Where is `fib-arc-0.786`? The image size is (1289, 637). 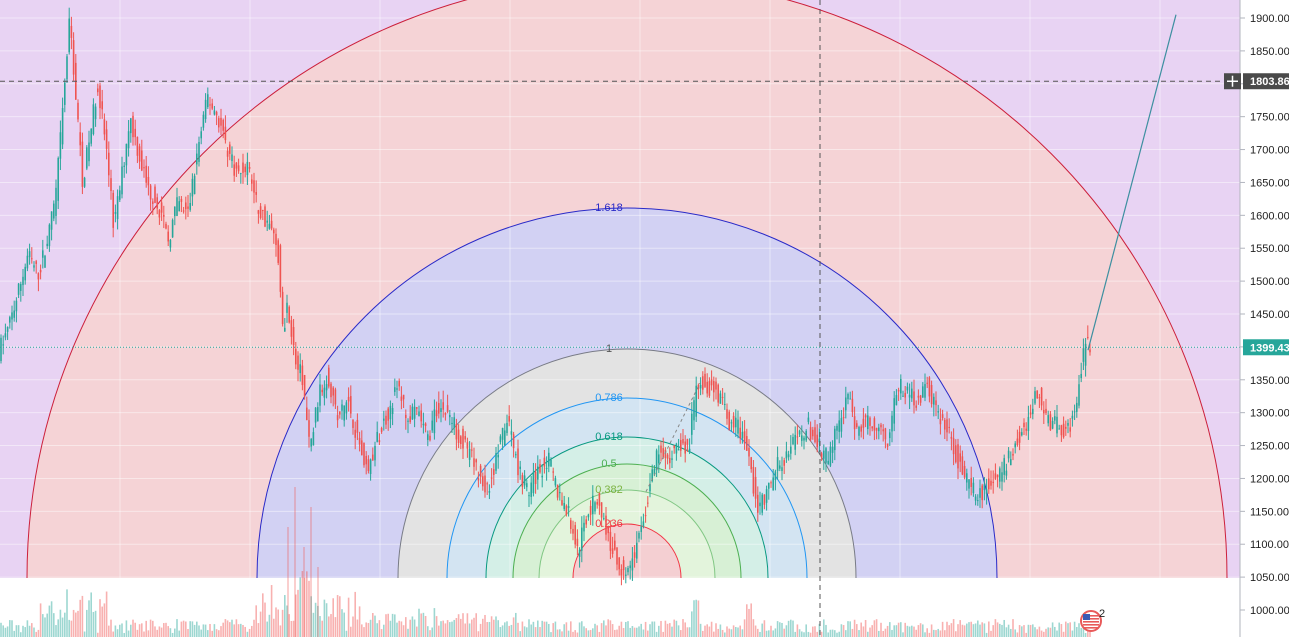 fib-arc-0.786 is located at coordinates (627, 487).